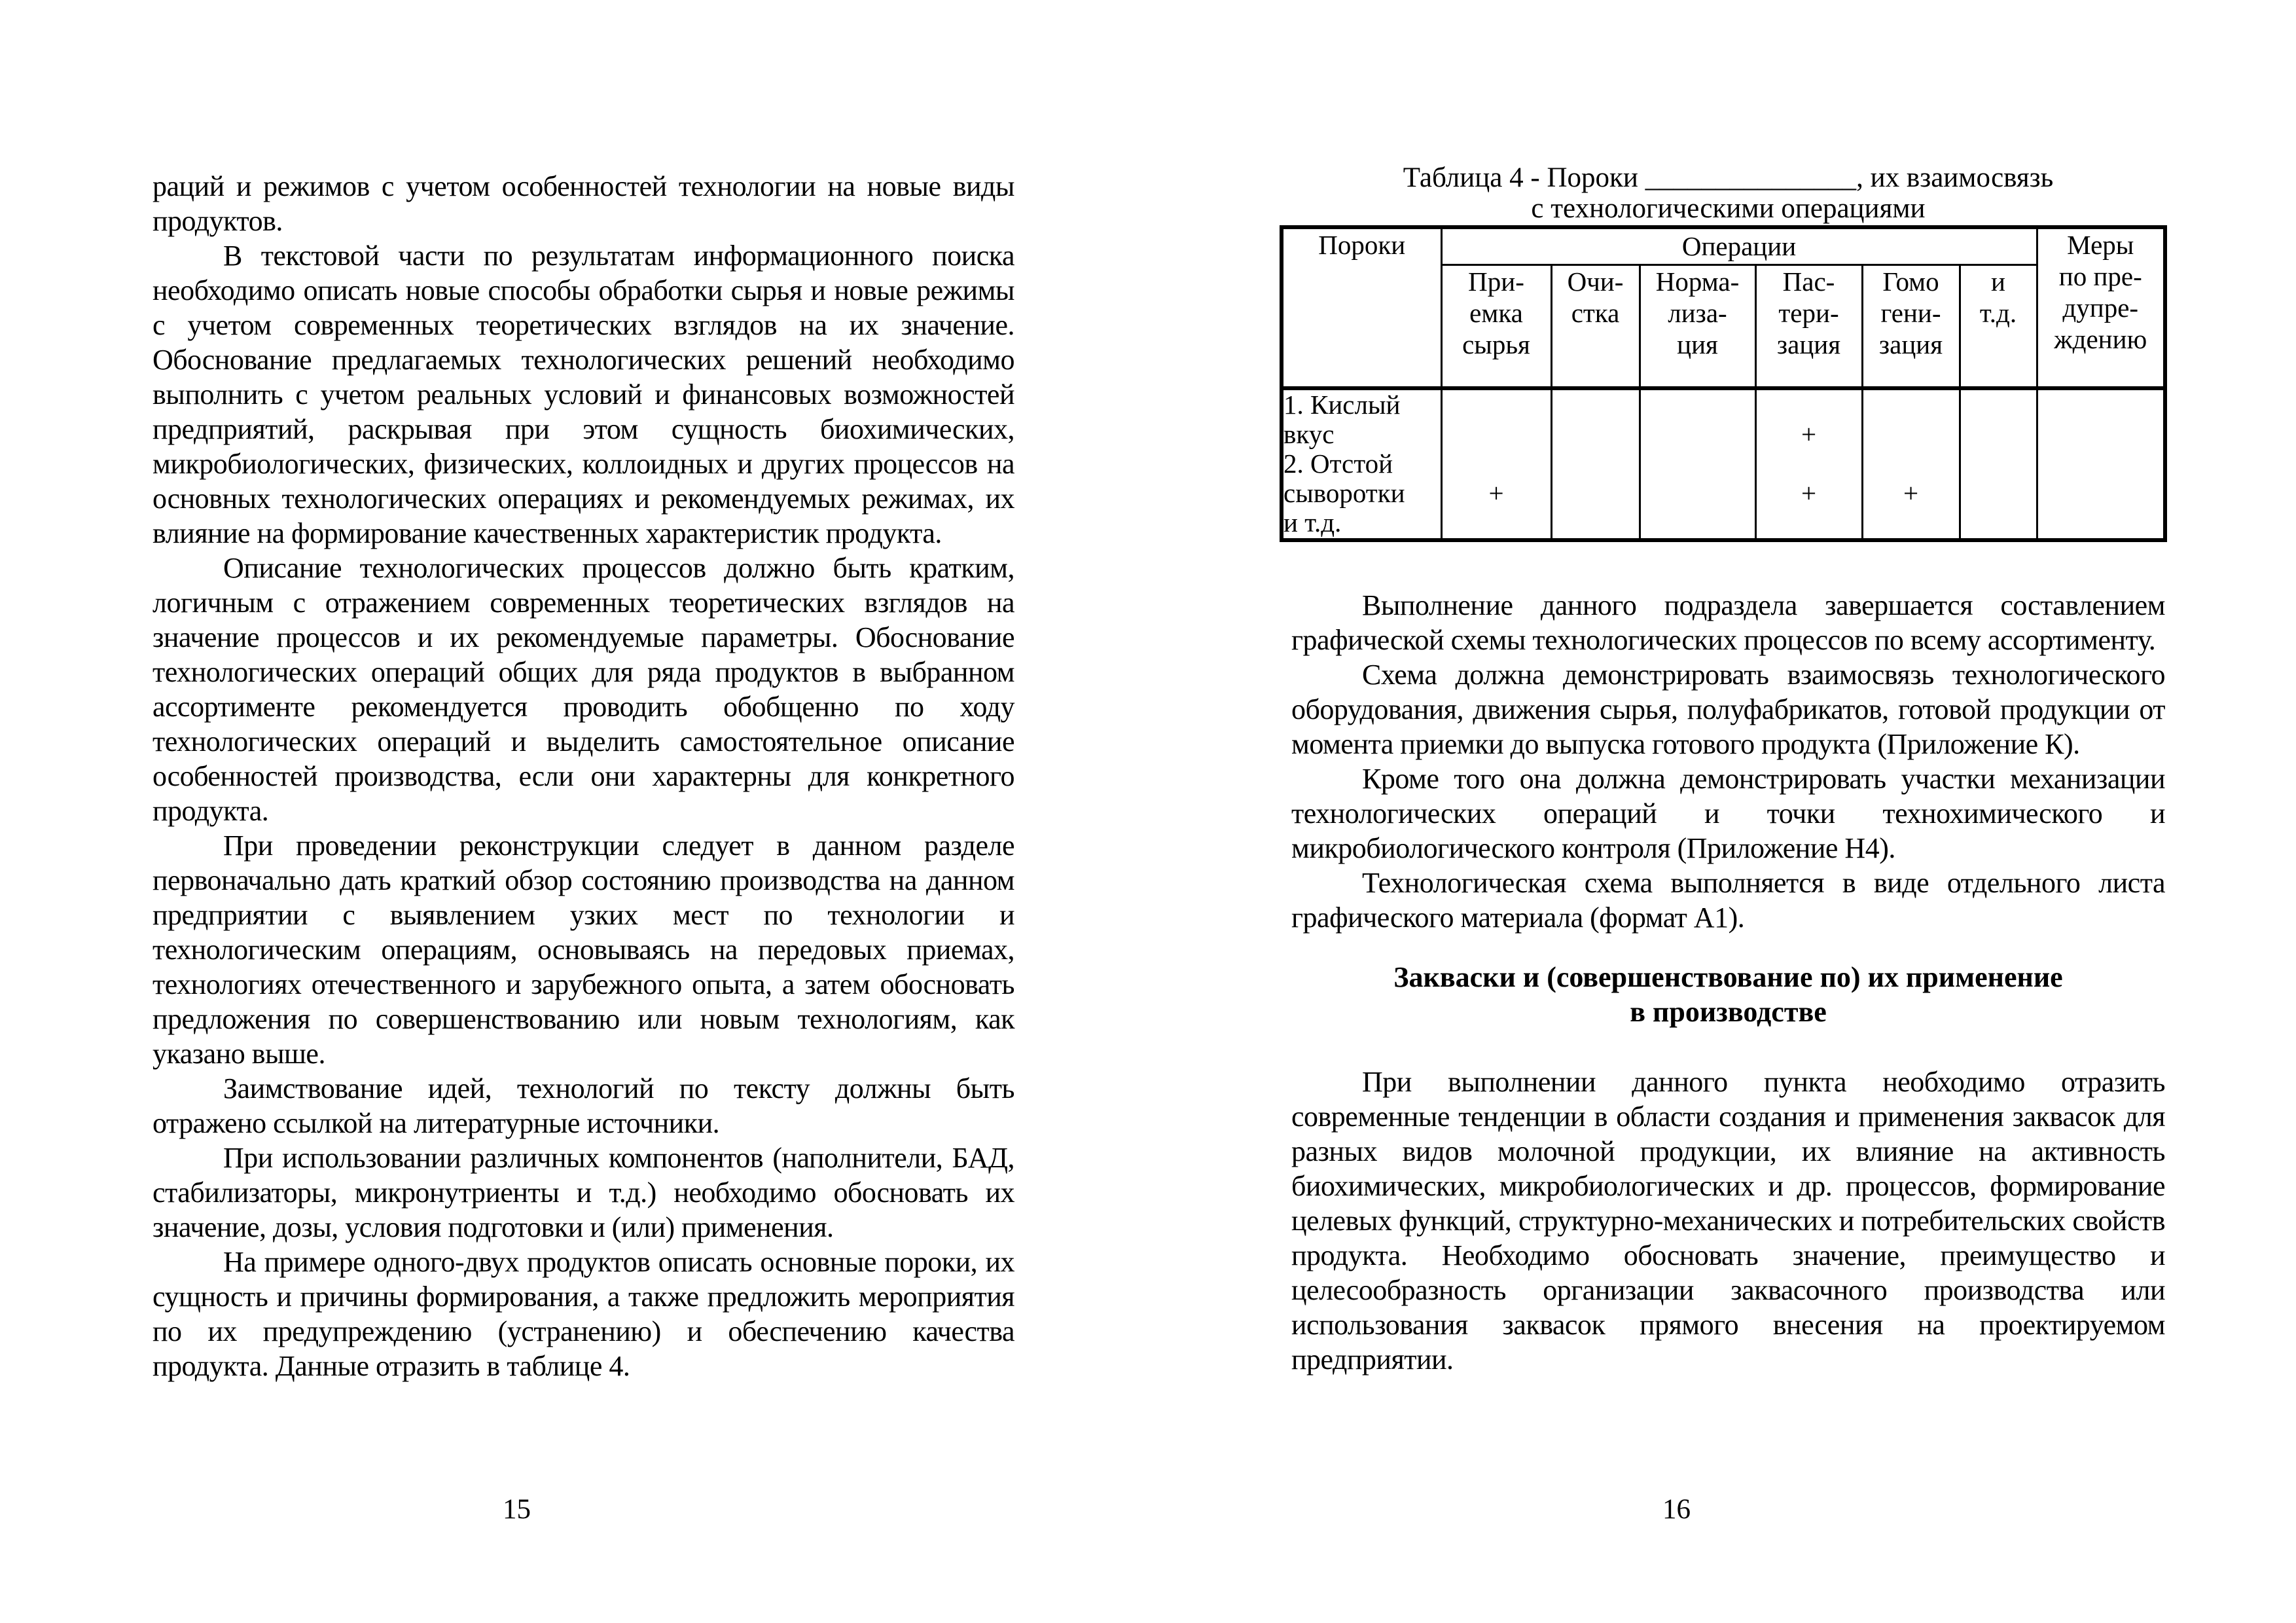 The image size is (2296, 1623). I want to click on table-header-line: сырья, so click(1496, 344).